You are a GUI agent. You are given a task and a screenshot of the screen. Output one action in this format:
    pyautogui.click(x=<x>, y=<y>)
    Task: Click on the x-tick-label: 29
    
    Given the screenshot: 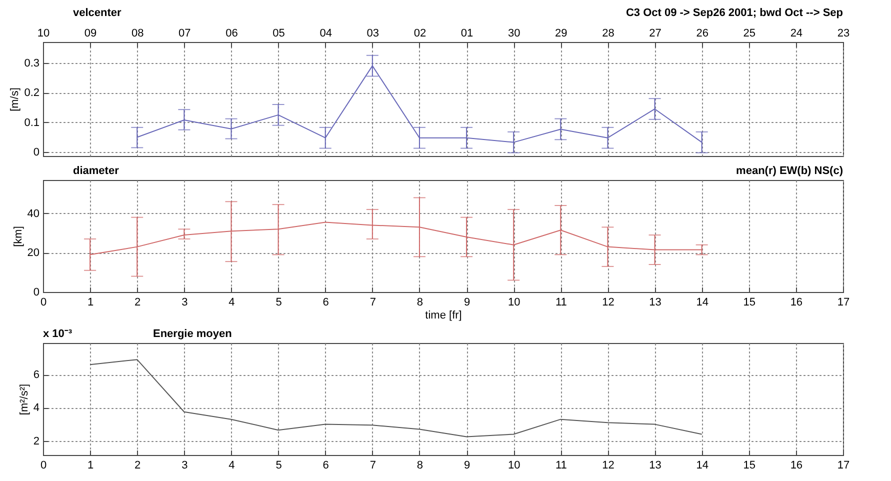 What is the action you would take?
    pyautogui.click(x=561, y=34)
    